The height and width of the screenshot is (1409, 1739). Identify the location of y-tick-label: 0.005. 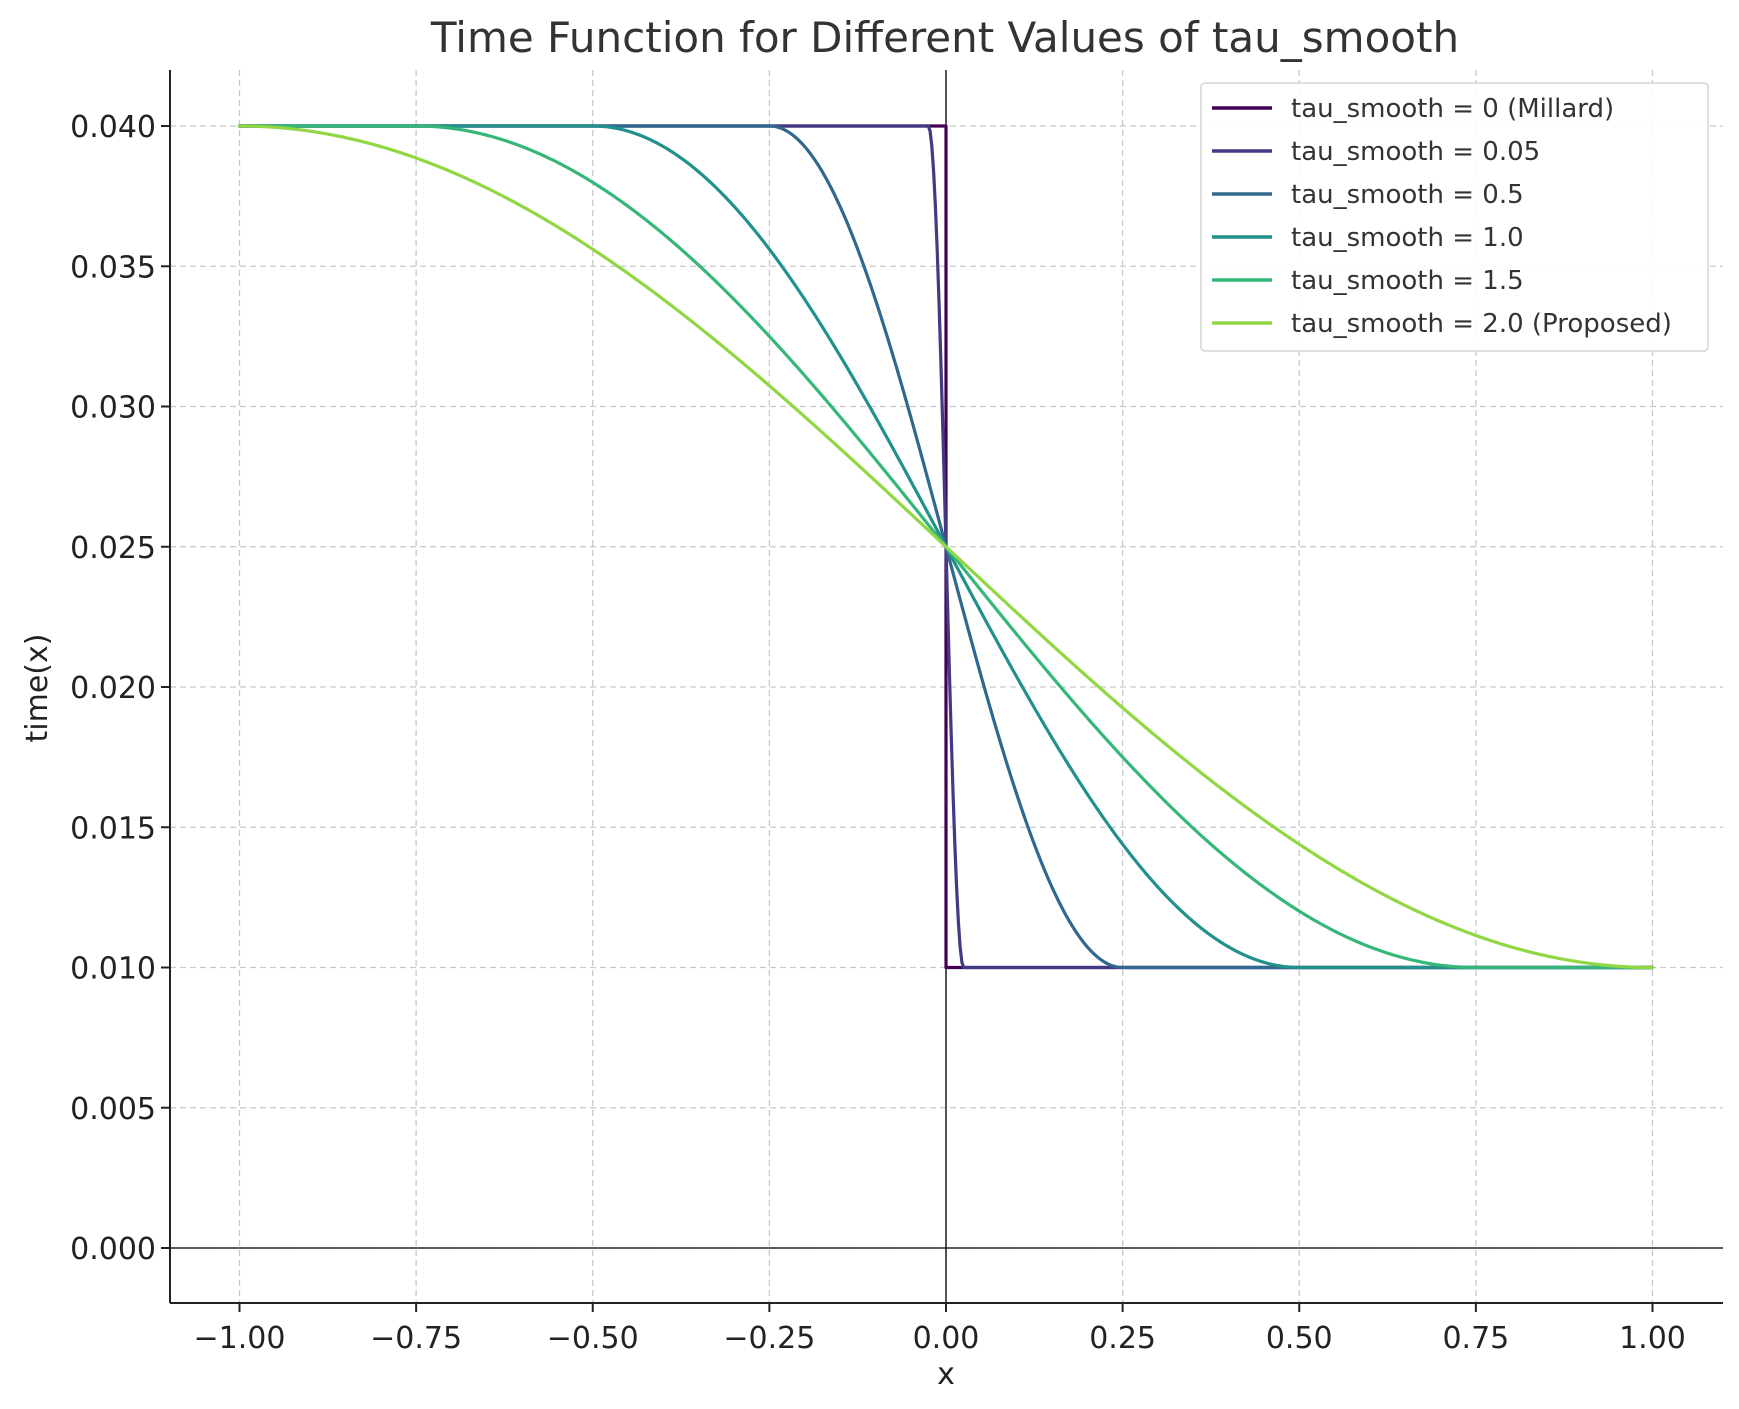
(113, 1109).